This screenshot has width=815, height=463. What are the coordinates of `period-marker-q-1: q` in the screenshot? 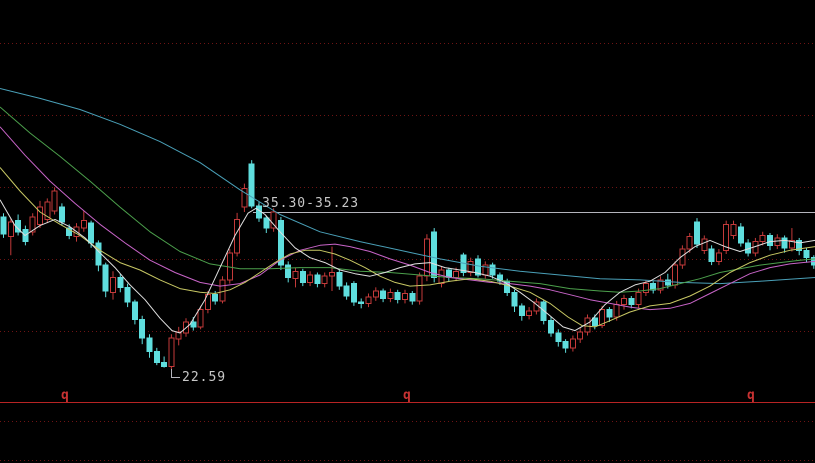 It's located at (65, 395).